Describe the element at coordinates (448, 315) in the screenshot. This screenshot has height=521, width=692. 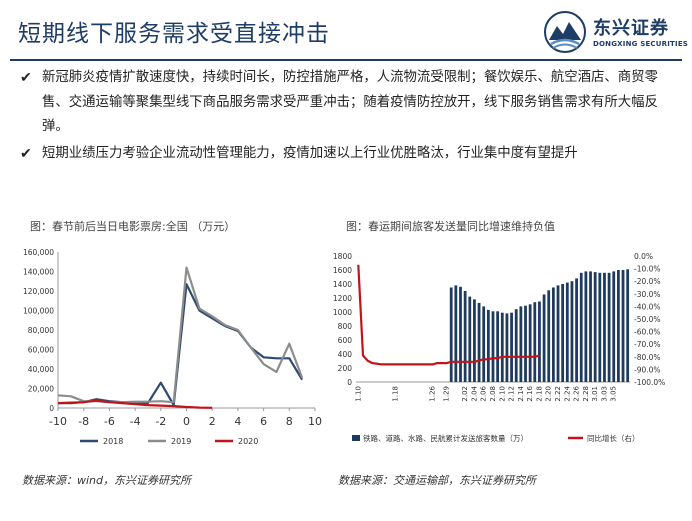
I see `yoy-growth-line` at that location.